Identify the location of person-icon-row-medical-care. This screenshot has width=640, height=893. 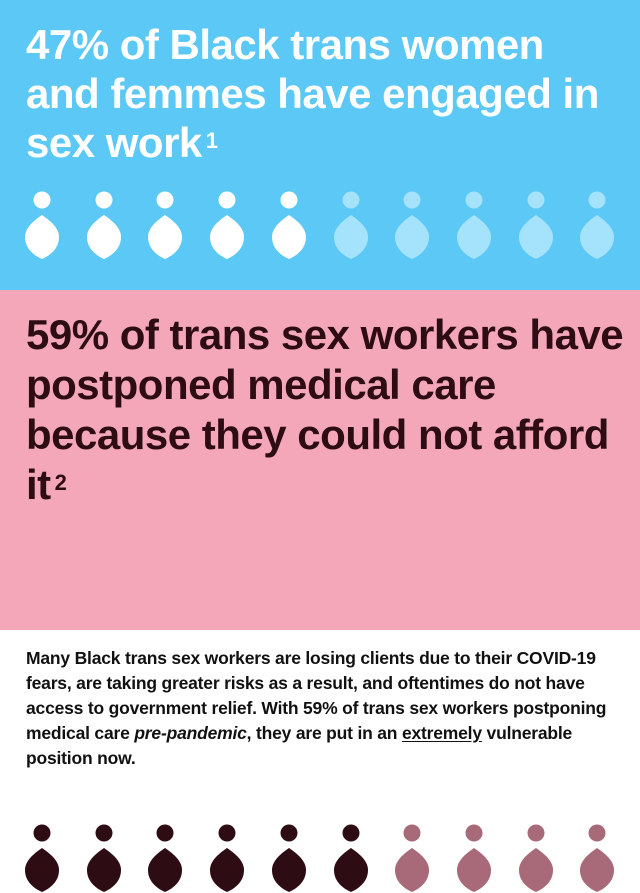
(320, 858).